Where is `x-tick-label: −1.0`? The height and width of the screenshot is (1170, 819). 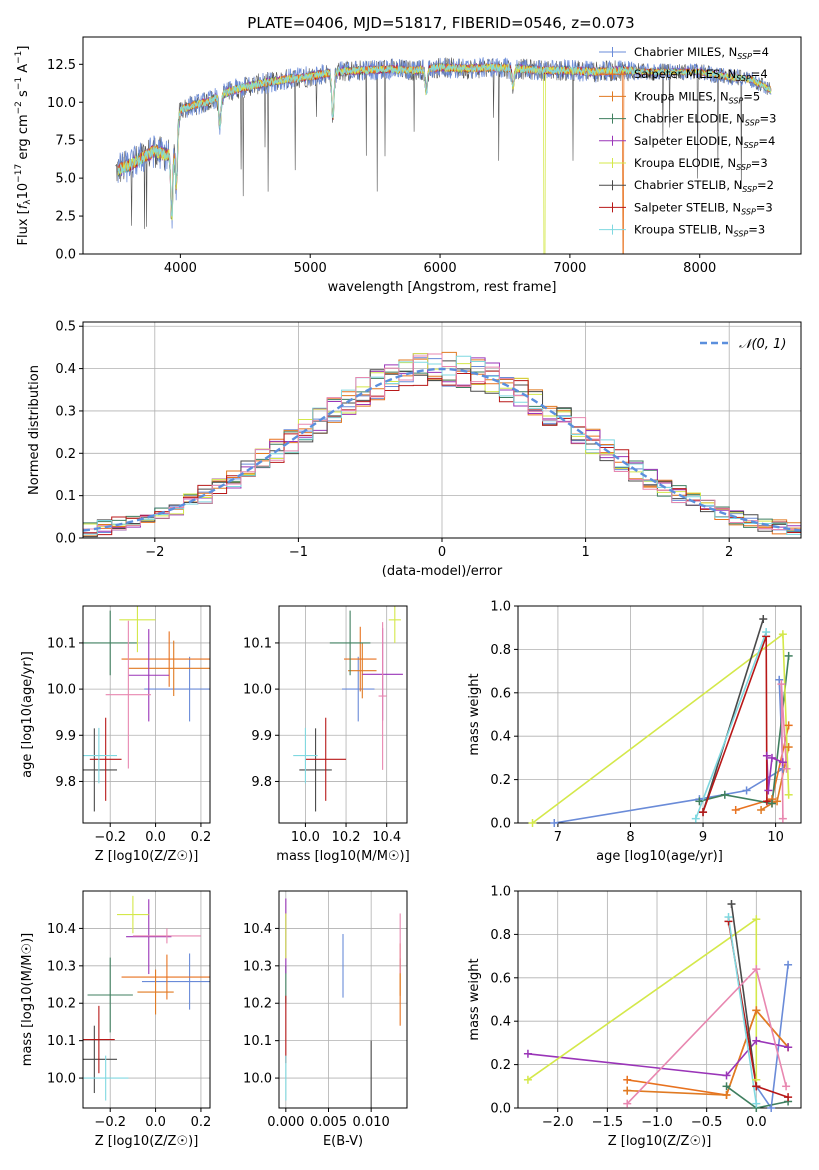 x-tick-label: −1.0 is located at coordinates (657, 1122).